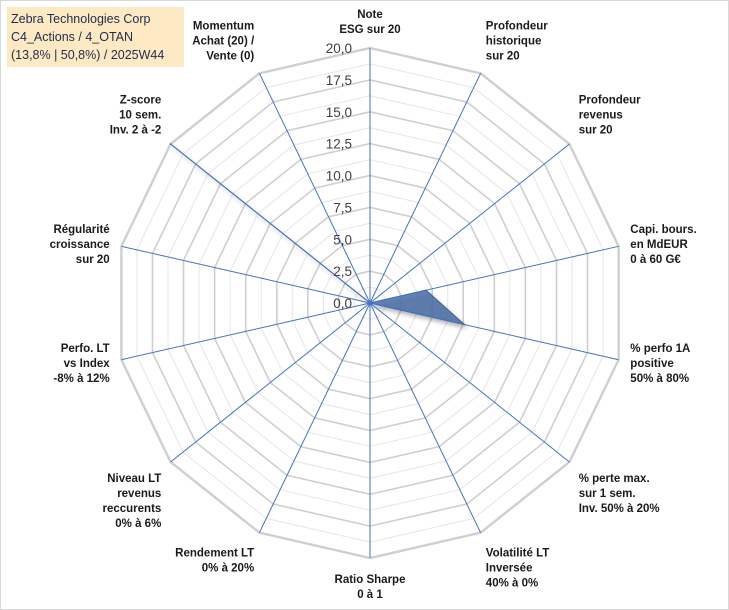  Describe the element at coordinates (223, 41) in the screenshot. I see `axis-label: Momentum Achat (20) / Vente (0)` at that location.